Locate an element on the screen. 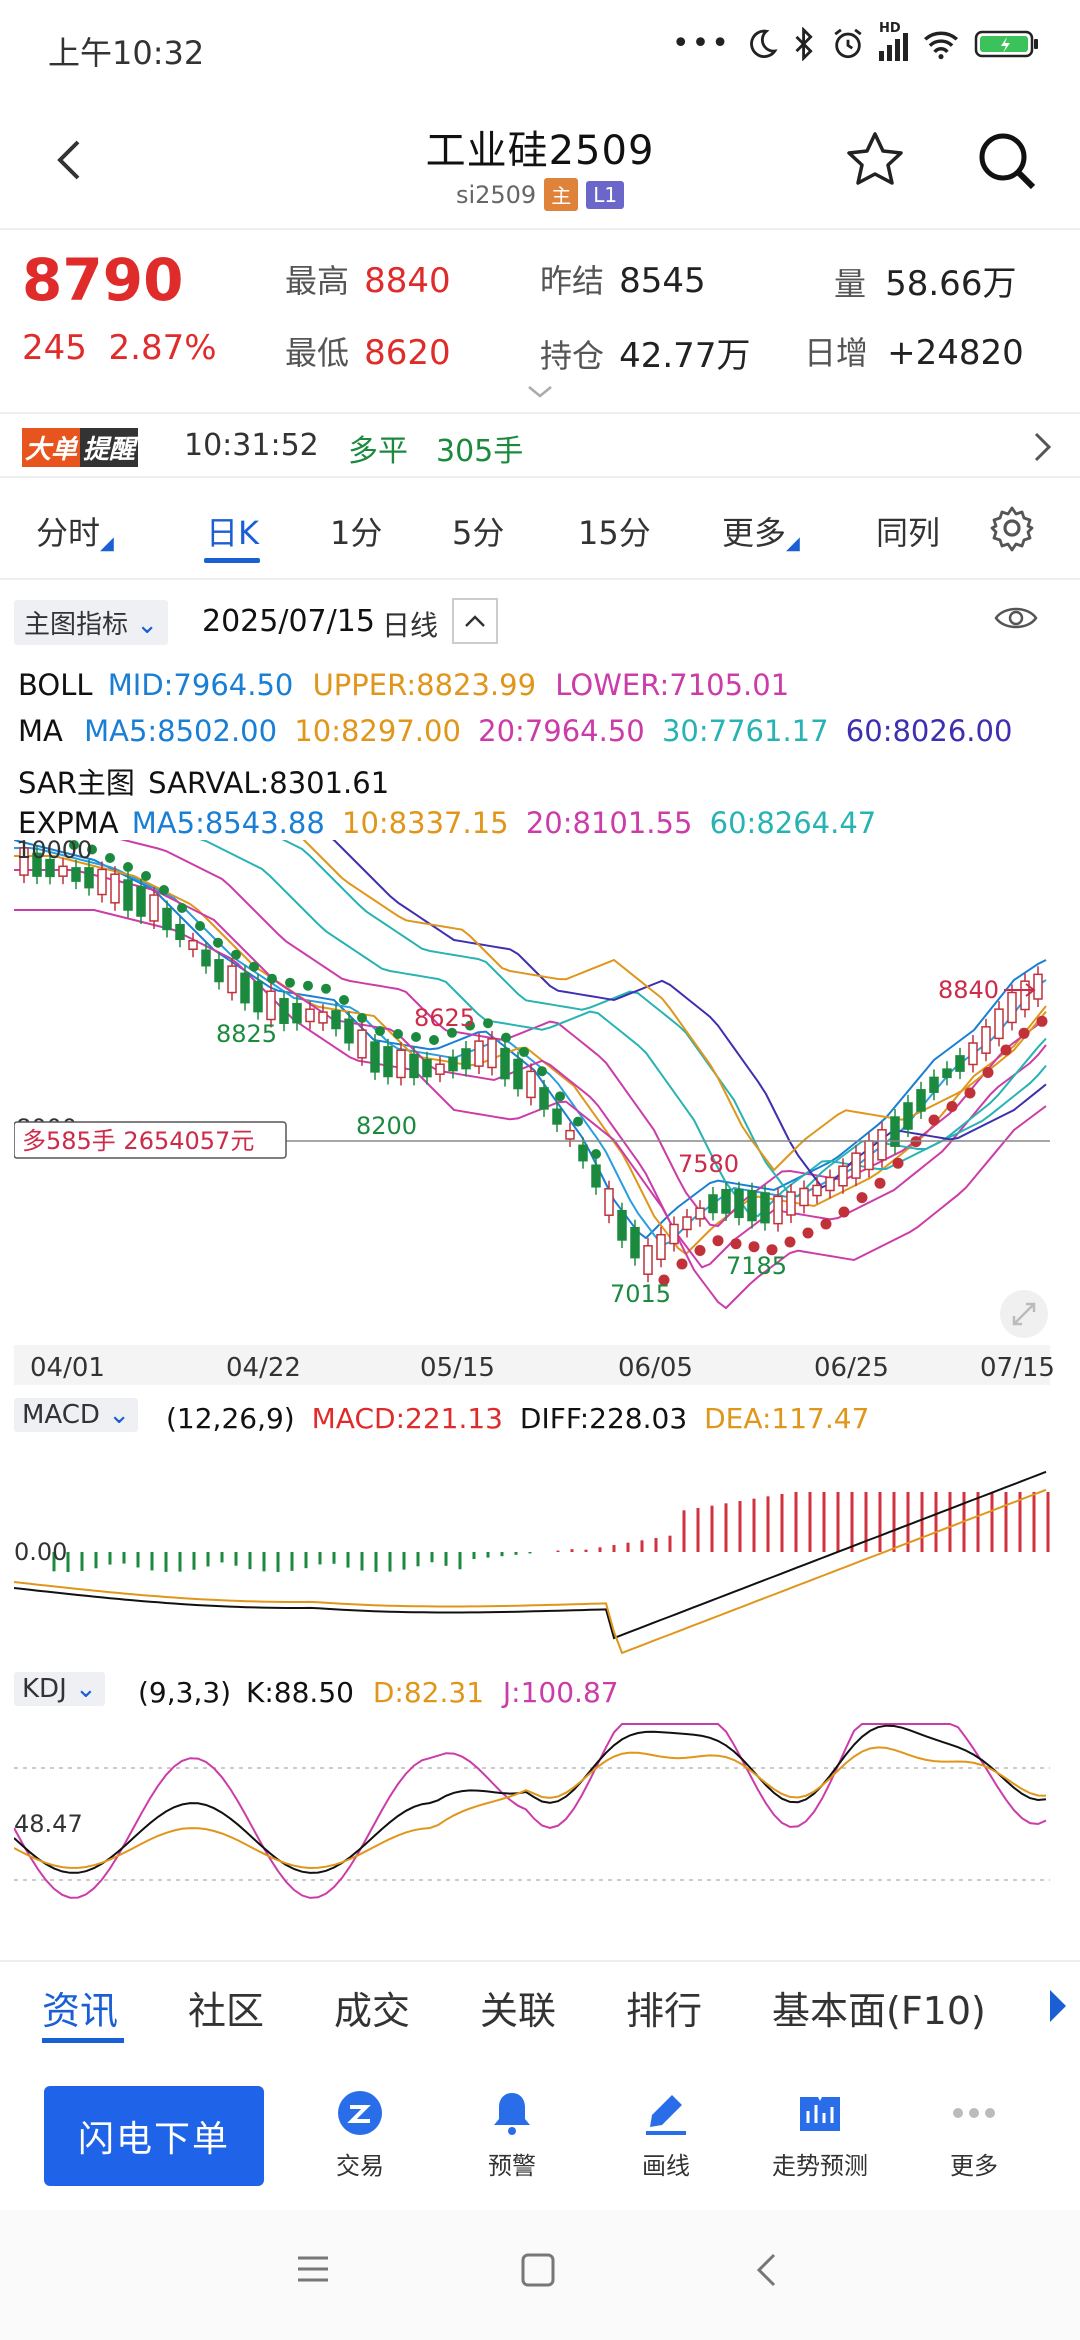 The image size is (1080, 2340). oi-value: 42.77万 is located at coordinates (685, 356).